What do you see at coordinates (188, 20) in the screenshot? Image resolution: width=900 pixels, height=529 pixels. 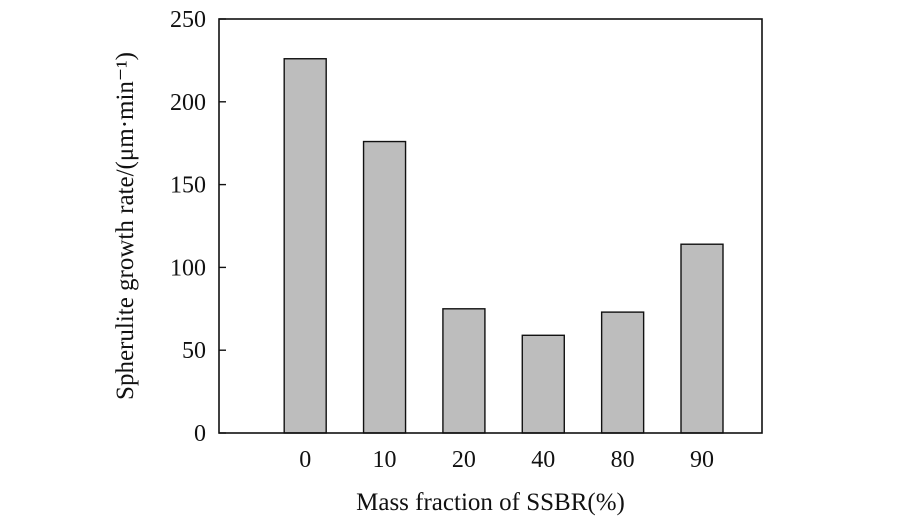 I see `y-tick-label: 250` at bounding box center [188, 20].